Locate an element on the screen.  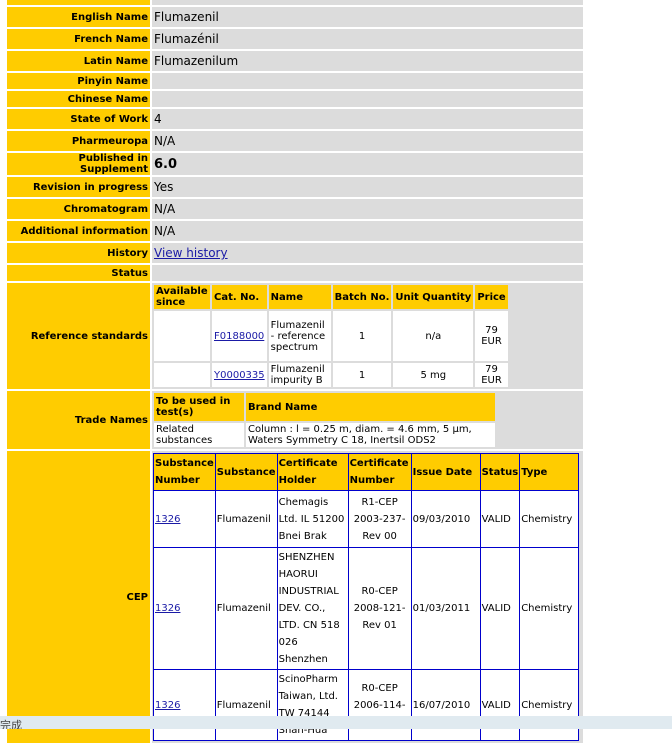
col-header: Cat. No. is located at coordinates (239, 297).